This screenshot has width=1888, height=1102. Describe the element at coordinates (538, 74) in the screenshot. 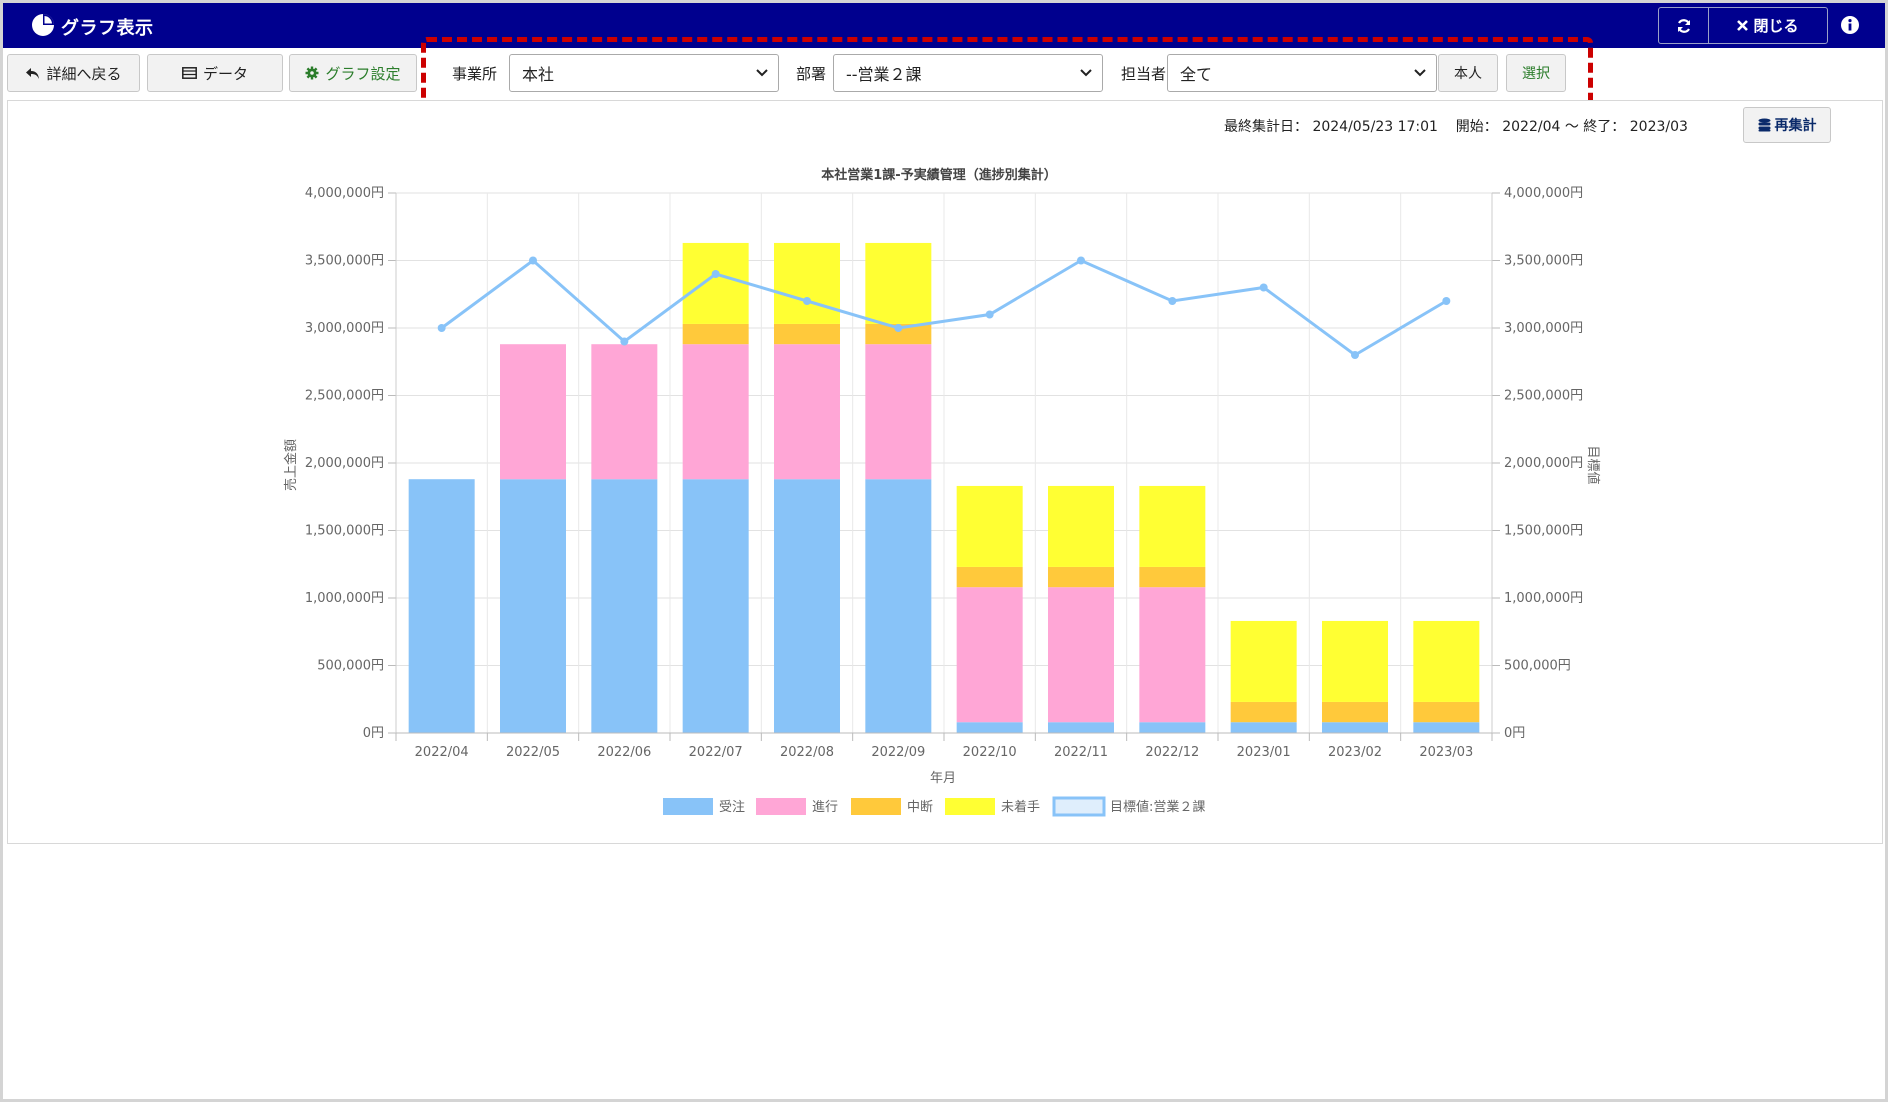

I see `office-select-value: 本社` at that location.